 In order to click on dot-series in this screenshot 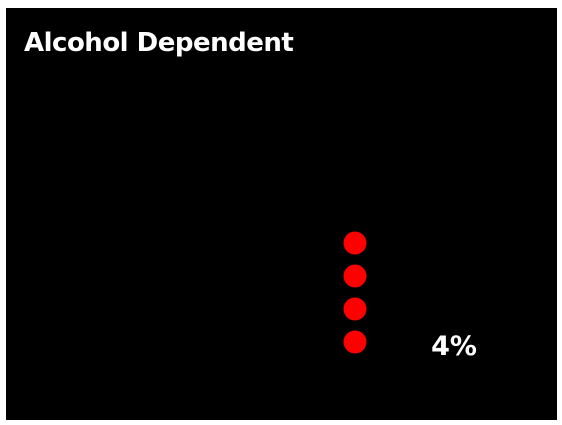, I will do `click(355, 292)`.